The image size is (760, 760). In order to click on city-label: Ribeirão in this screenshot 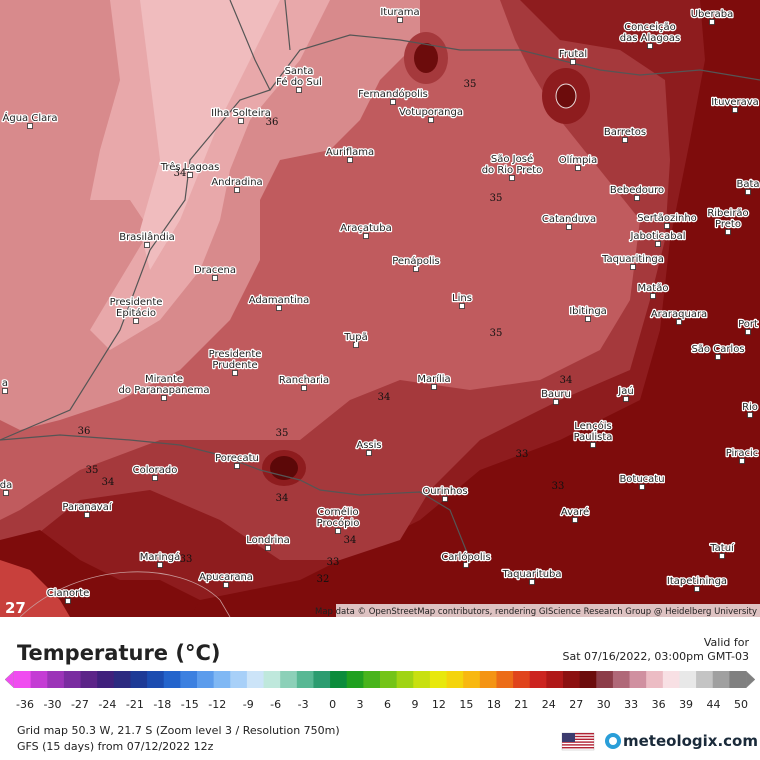, I will do `click(727, 213)`.